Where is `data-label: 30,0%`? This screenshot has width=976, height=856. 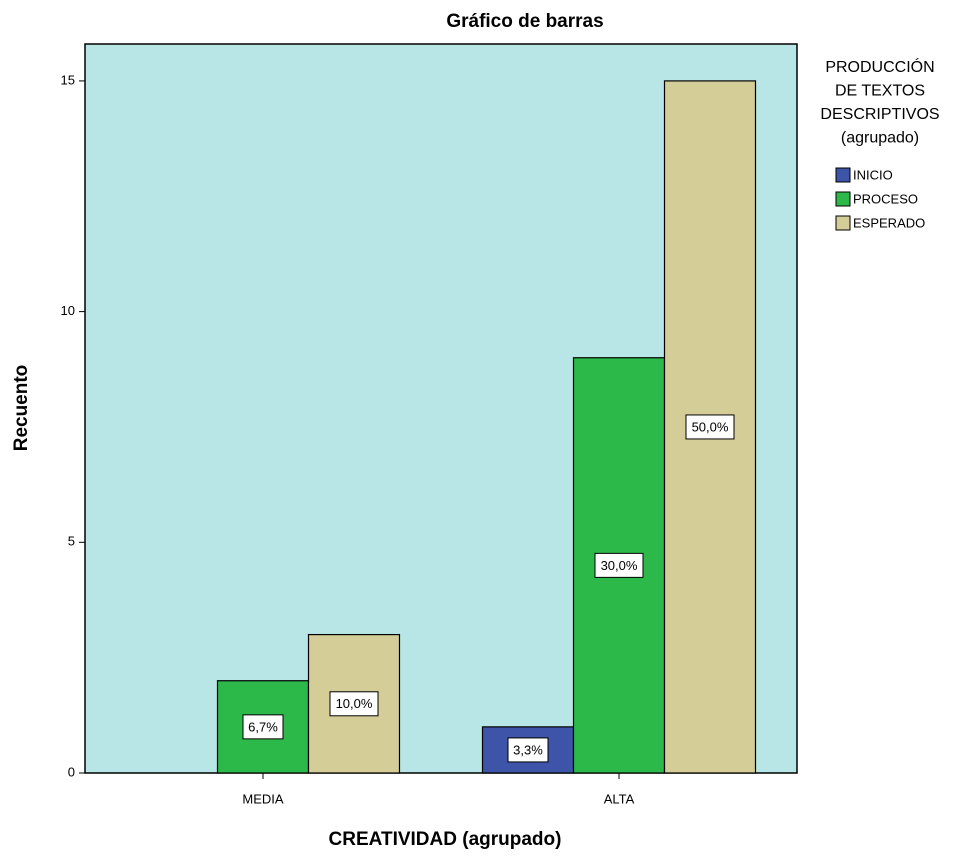 data-label: 30,0% is located at coordinates (619, 565).